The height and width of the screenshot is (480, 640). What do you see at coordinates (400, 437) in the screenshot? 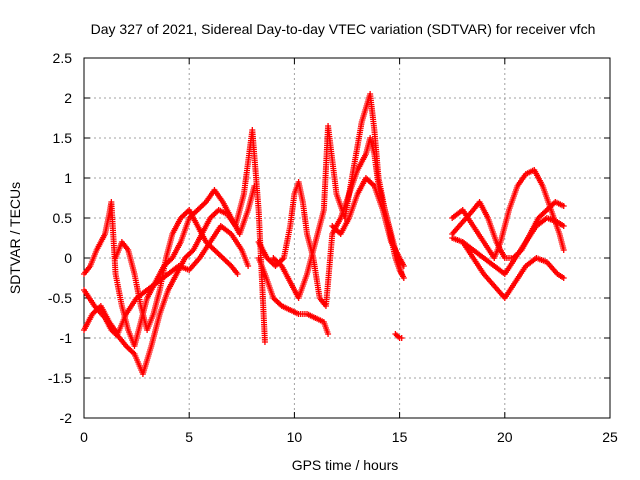
I see `x-tick-label: 15` at bounding box center [400, 437].